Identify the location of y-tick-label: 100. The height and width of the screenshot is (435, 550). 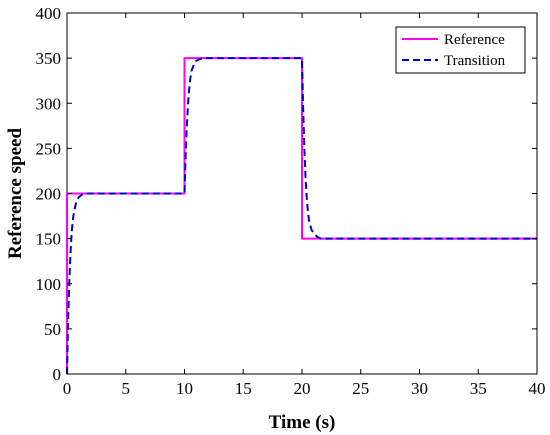
(49, 284).